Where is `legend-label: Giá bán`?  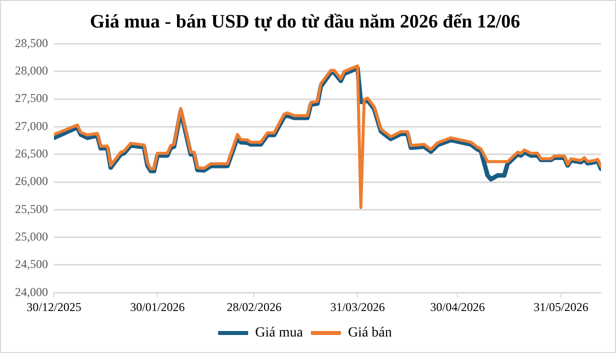 legend-label: Giá bán is located at coordinates (370, 333).